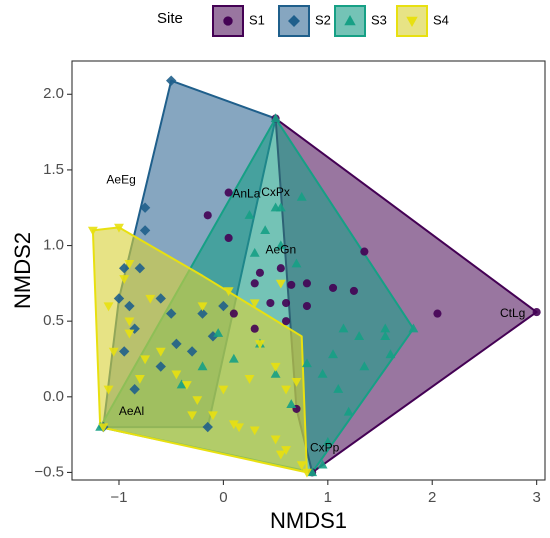 This screenshot has height=538, width=550. I want to click on y-axis: −0.5 0.0 0.5 1.0 1.5 2.0, so click(53, 282).